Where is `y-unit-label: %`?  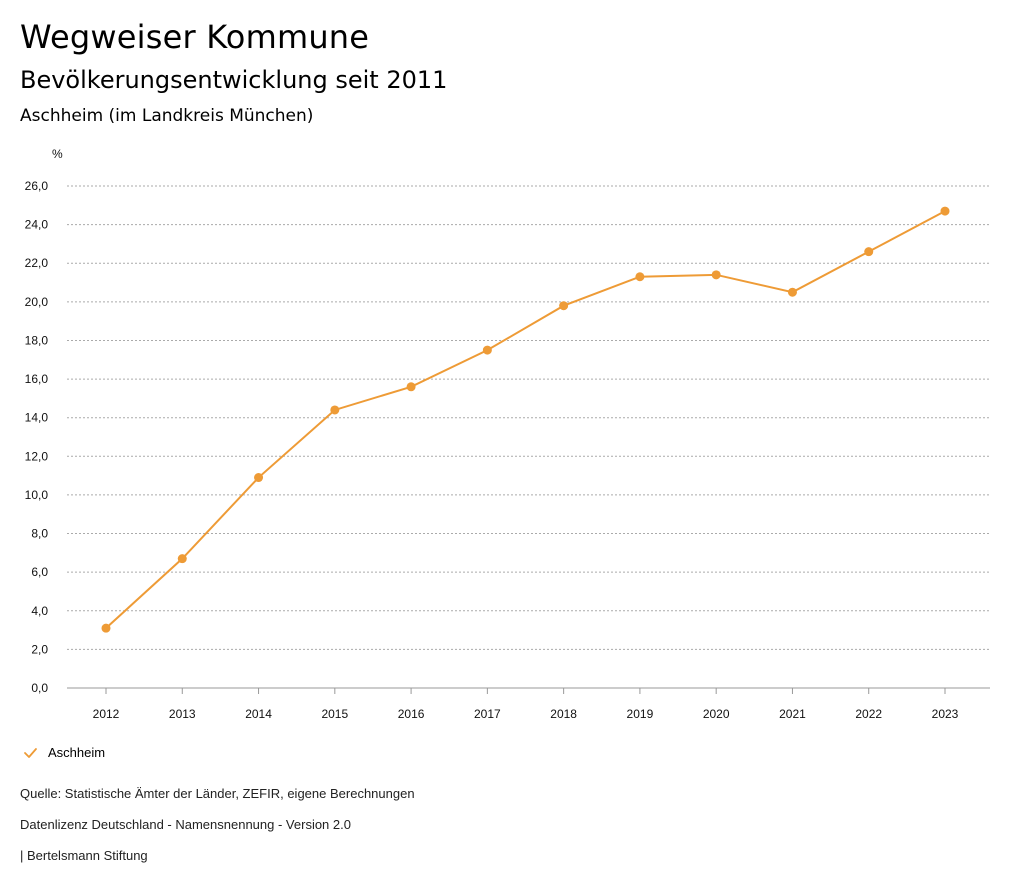 y-unit-label: % is located at coordinates (57, 154).